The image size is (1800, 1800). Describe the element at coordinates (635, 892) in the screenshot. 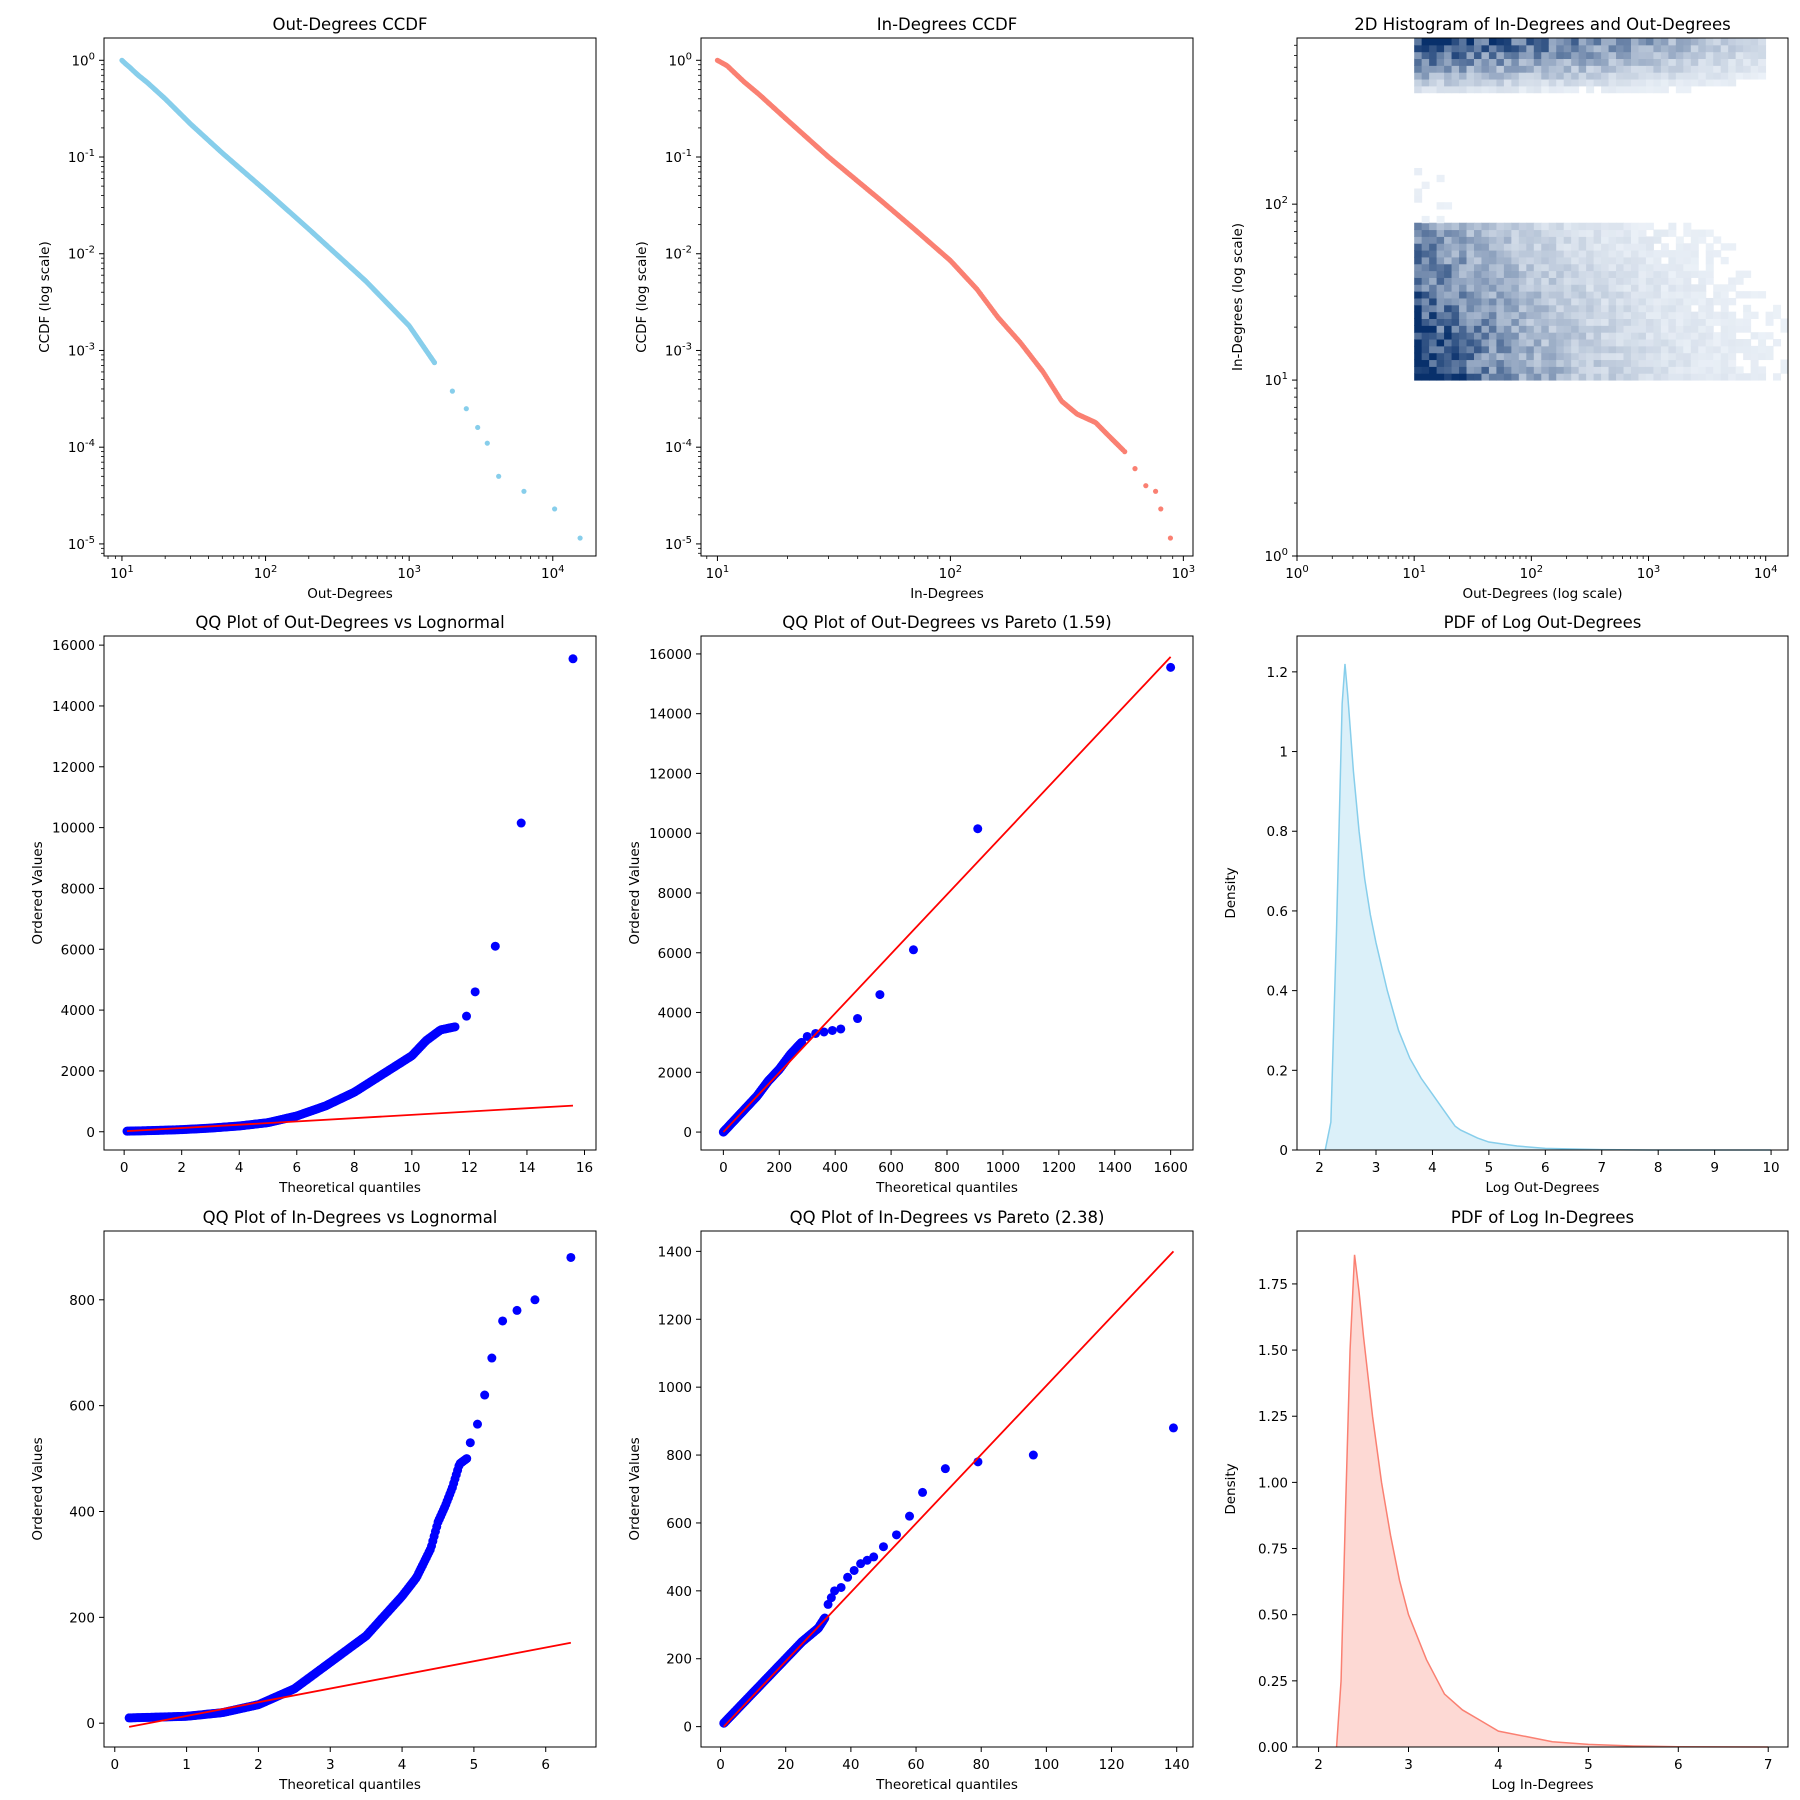

I see `y-axis-label: Ordered Values` at that location.